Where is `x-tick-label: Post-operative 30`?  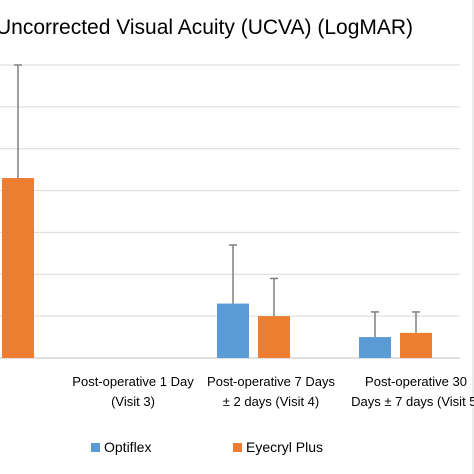
x-tick-label: Post-operative 30 is located at coordinates (416, 381).